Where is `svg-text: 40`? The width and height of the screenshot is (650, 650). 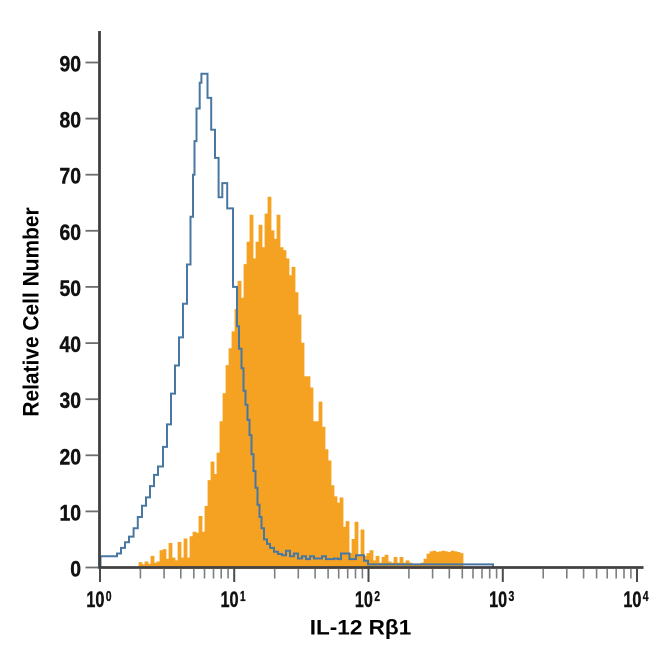 svg-text: 40 is located at coordinates (70, 345).